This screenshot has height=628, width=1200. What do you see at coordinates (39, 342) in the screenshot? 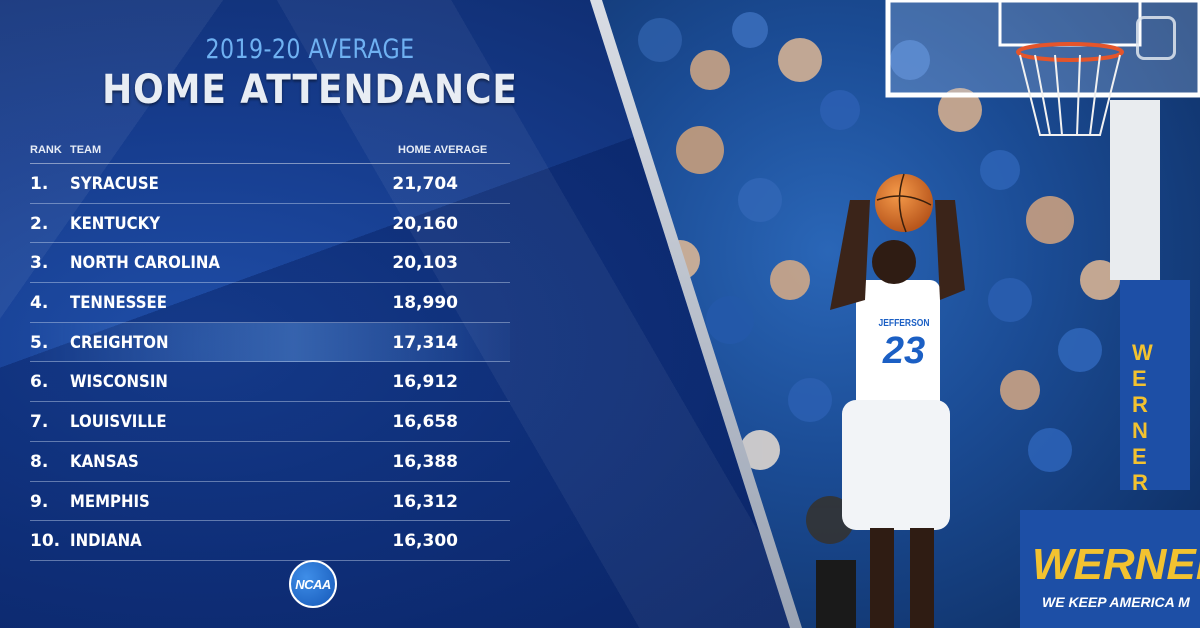
I see `rank-cell: 5.` at bounding box center [39, 342].